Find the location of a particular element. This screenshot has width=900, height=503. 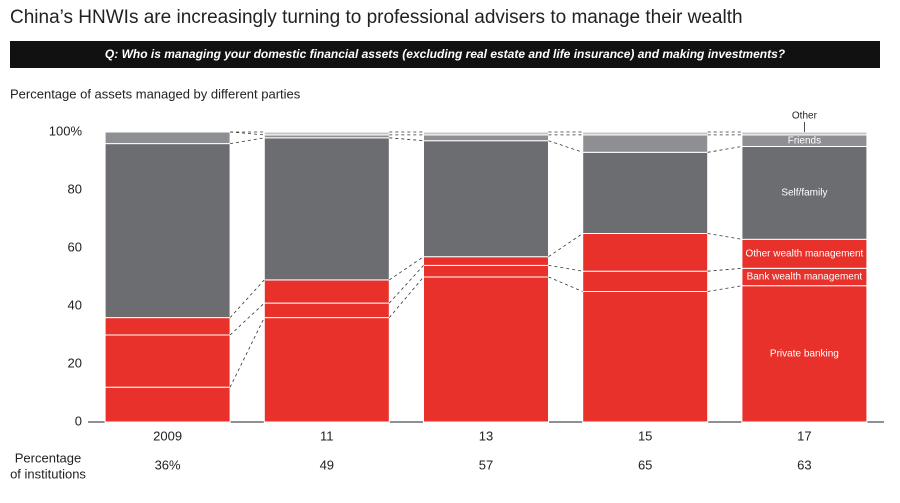

segment-label: Friends is located at coordinates (804, 140).